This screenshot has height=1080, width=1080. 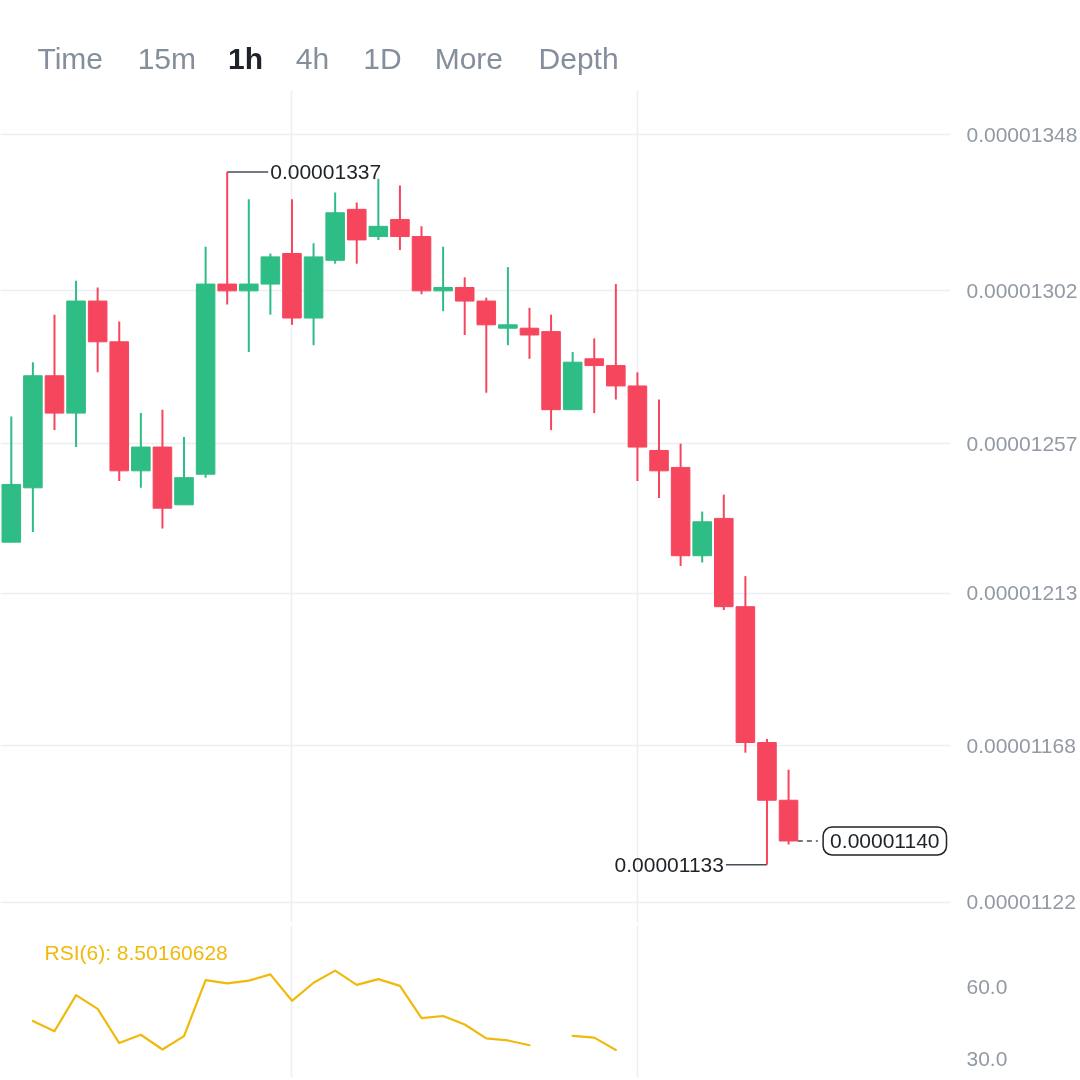 I want to click on annotation: 0.00001133, so click(x=669, y=864).